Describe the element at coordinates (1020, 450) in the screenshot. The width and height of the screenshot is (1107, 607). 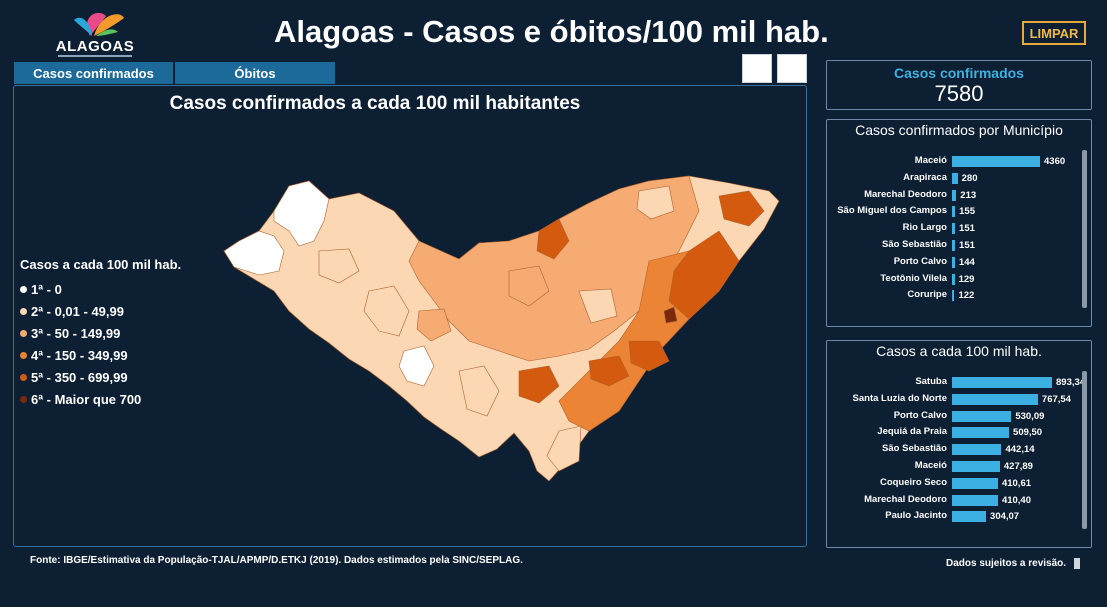
I see `bar-value-label: 442,14` at that location.